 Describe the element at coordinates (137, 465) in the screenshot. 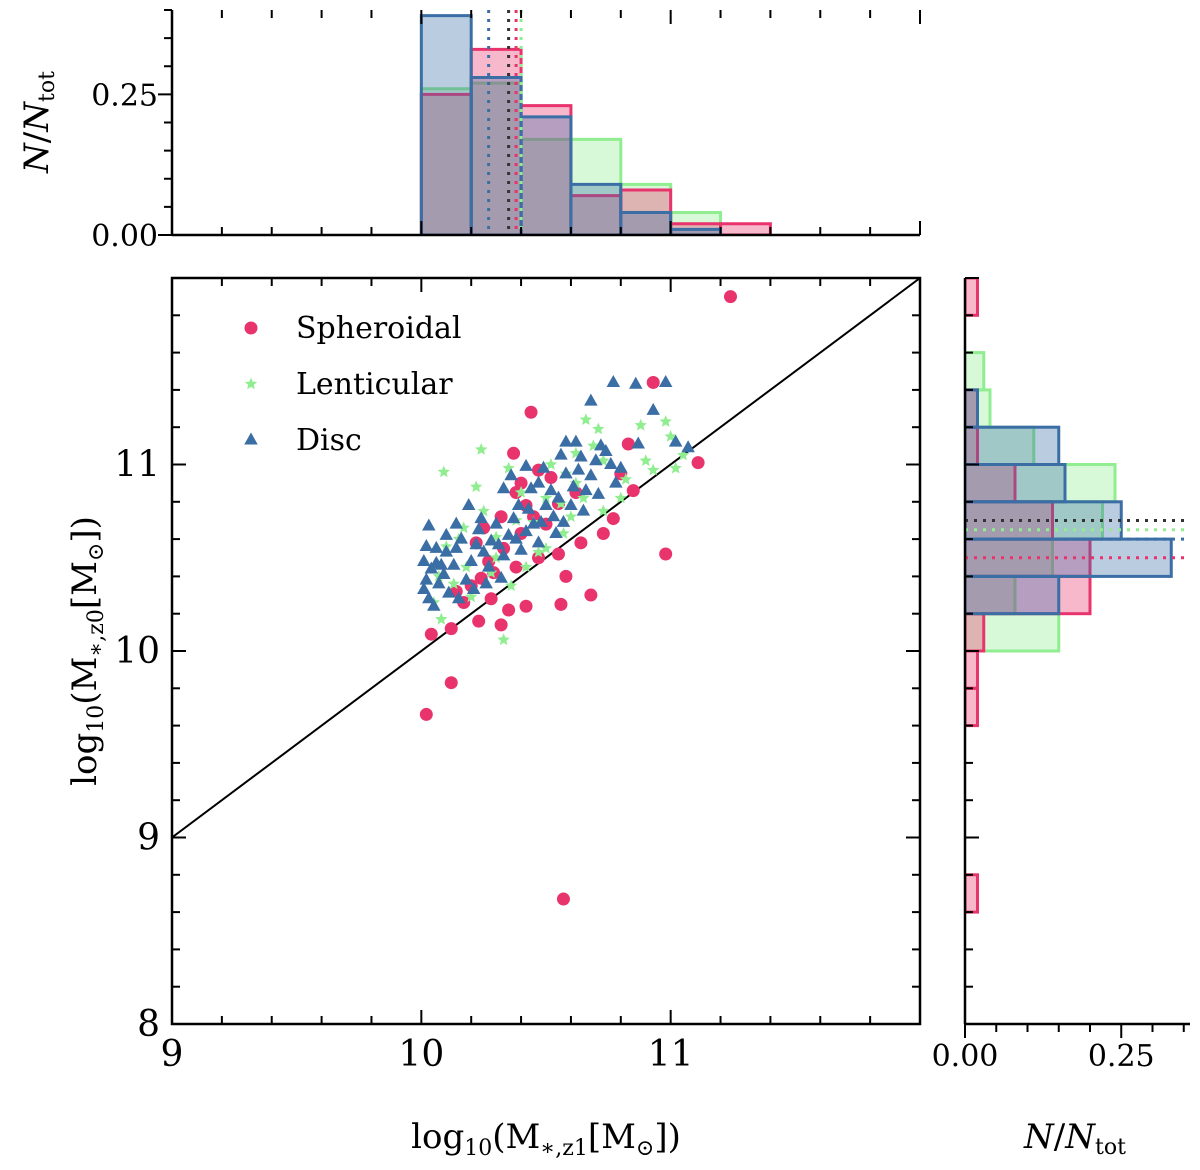

I see `y-tick-label: 11` at that location.